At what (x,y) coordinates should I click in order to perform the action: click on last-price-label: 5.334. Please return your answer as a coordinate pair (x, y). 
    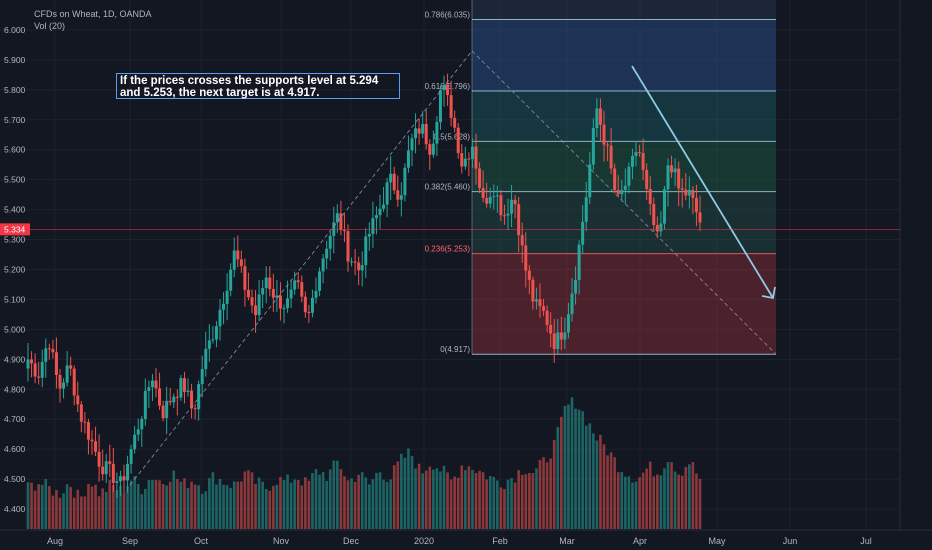
    Looking at the image, I should click on (15, 229).